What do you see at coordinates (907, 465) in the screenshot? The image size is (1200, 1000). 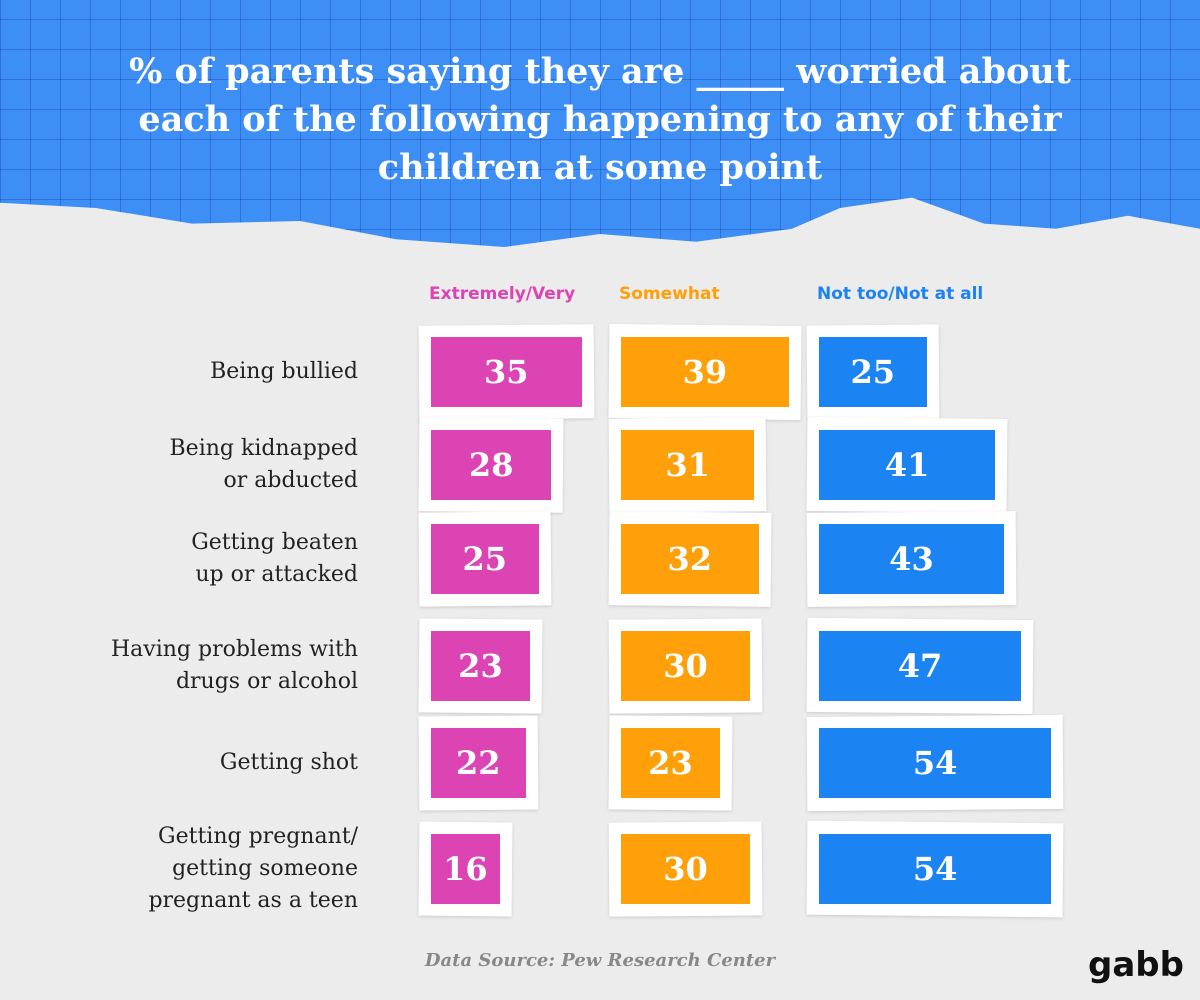 I see `bar: 41` at bounding box center [907, 465].